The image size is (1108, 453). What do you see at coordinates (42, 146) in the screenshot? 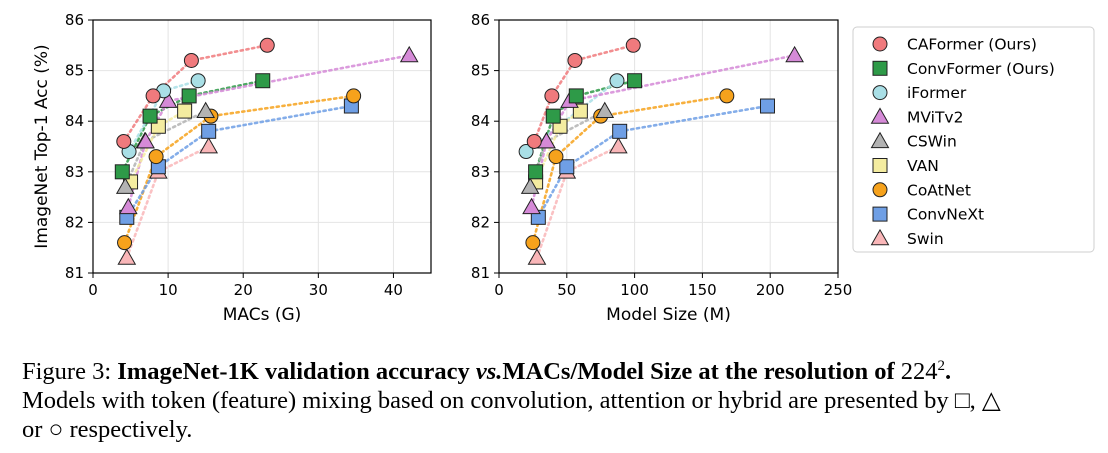
I see `macs-ylabel: ImageNet Top-1 Acc (%)` at bounding box center [42, 146].